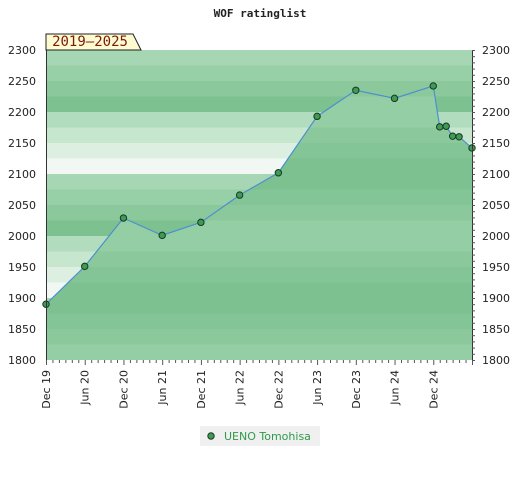 This screenshot has height=480, width=520. What do you see at coordinates (22, 329) in the screenshot?
I see `y-tick-label-left: 1850` at bounding box center [22, 329].